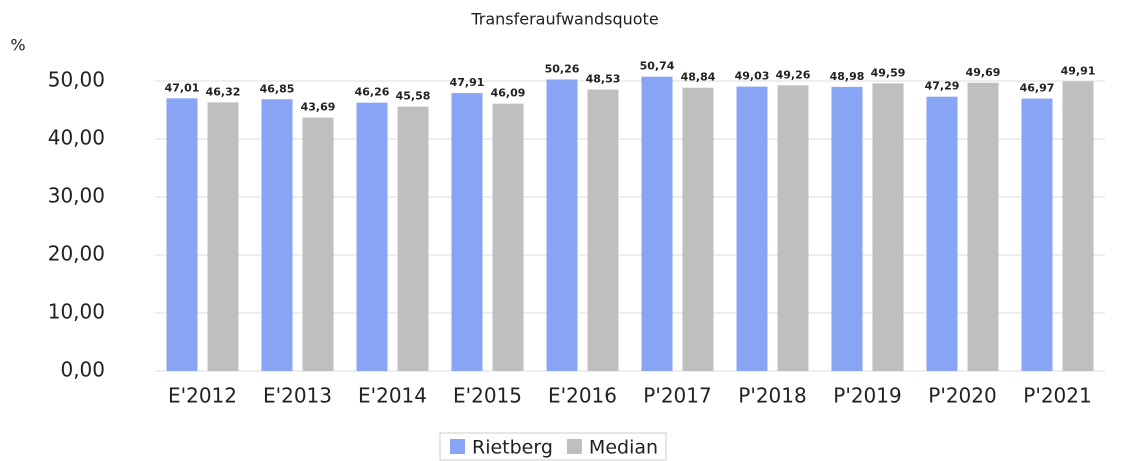 The width and height of the screenshot is (1131, 461). What do you see at coordinates (297, 396) in the screenshot?
I see `x-tick-label: E'2013` at bounding box center [297, 396].